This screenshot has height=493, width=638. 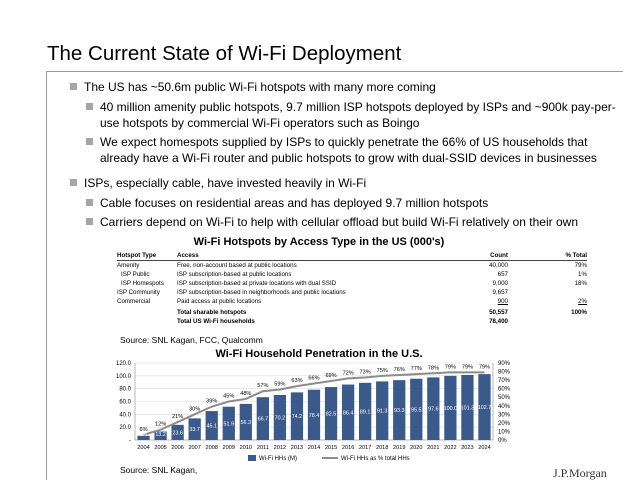 I want to click on table-cell: 78,400, so click(x=498, y=321).